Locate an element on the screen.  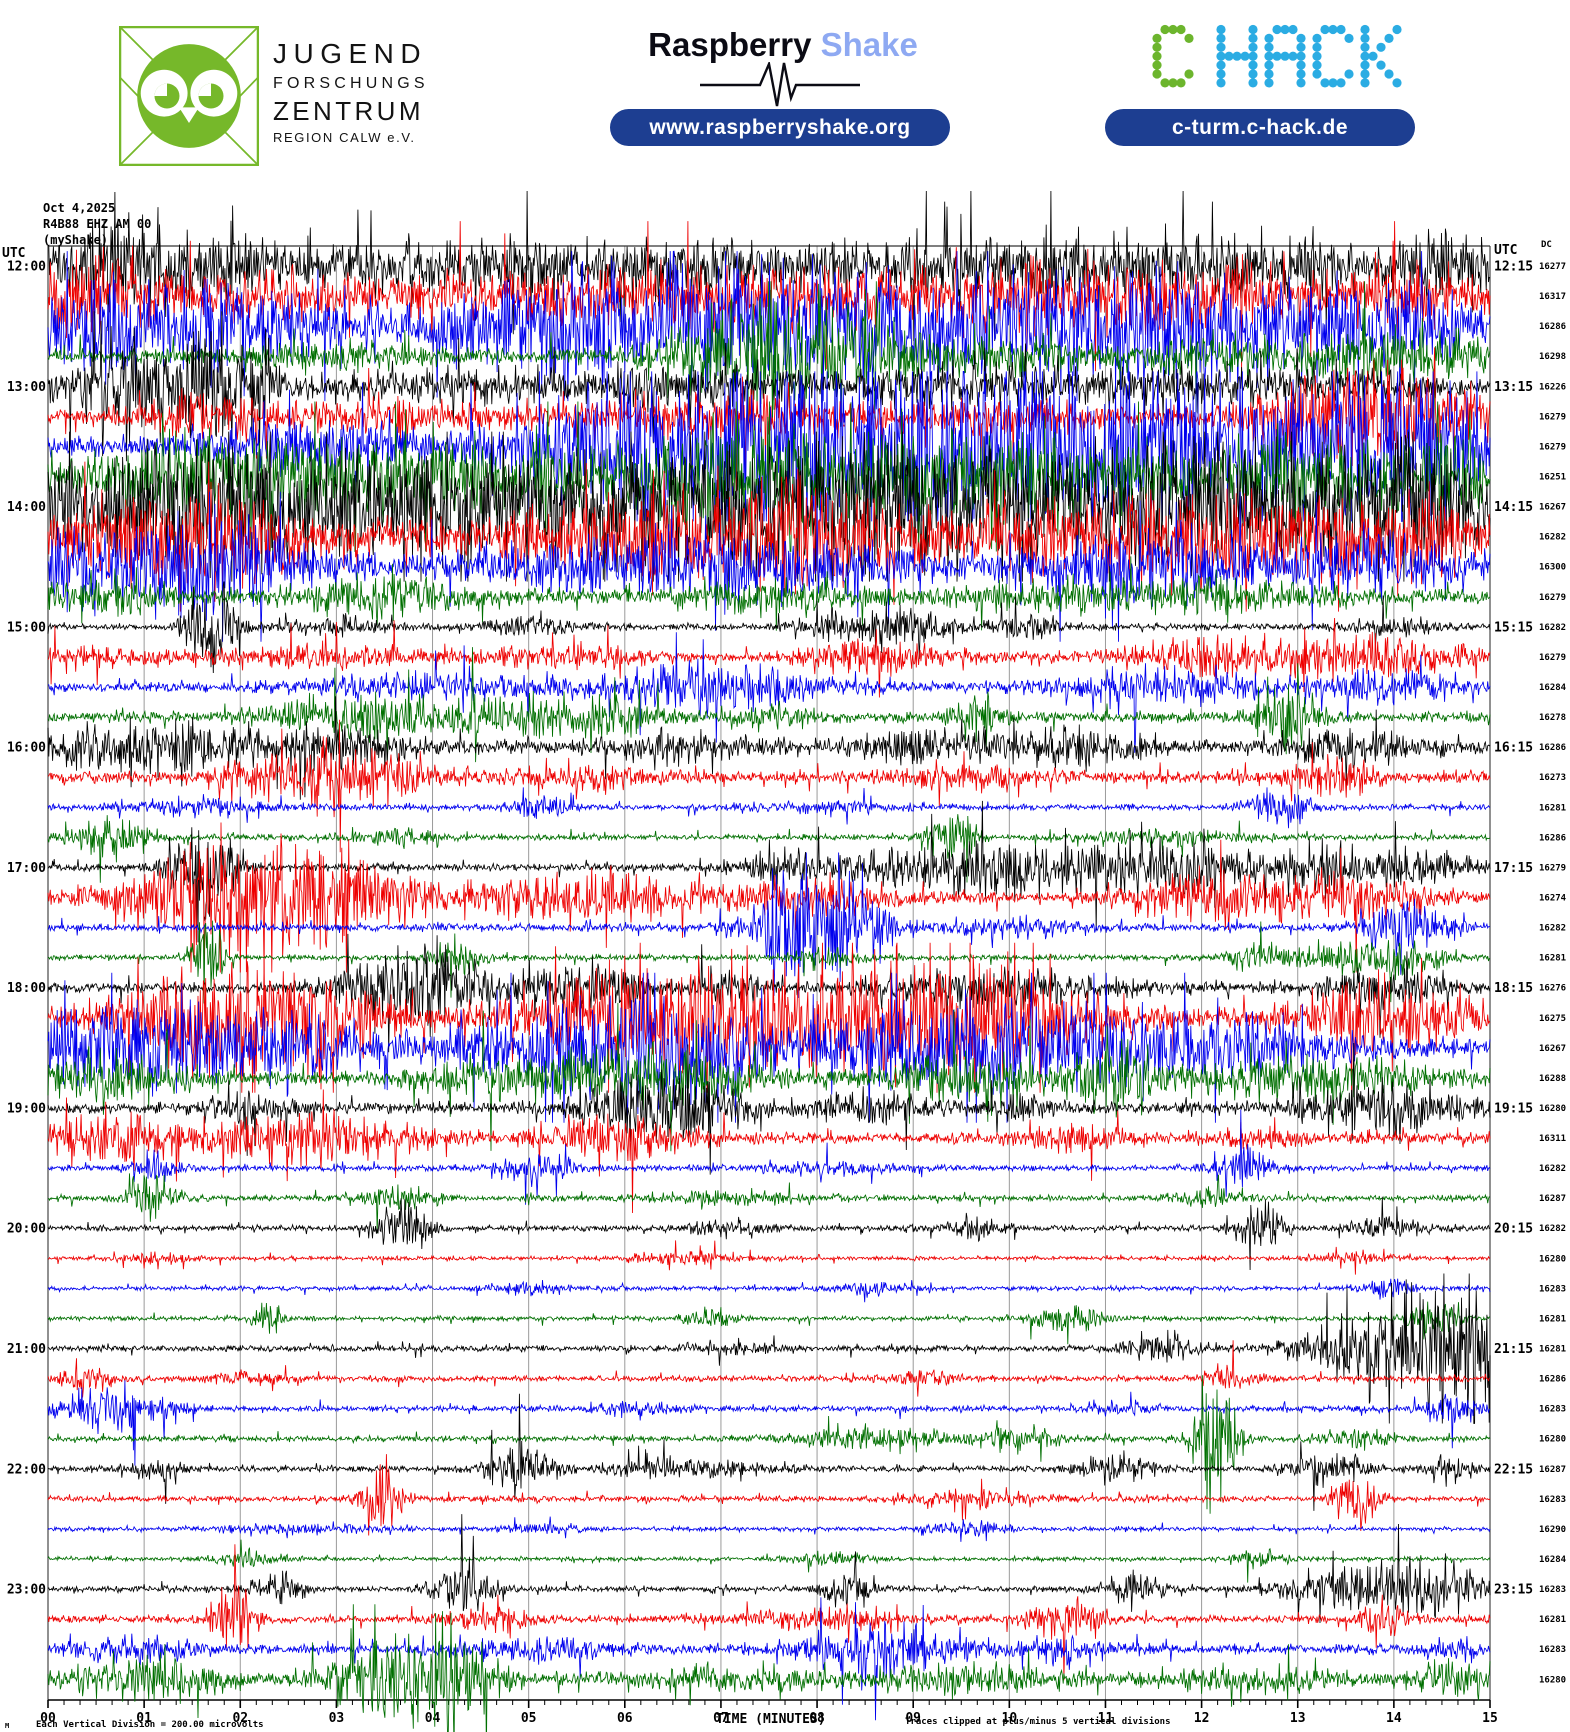
jfz-line-2: FORSCHUNGS is located at coordinates (351, 83).